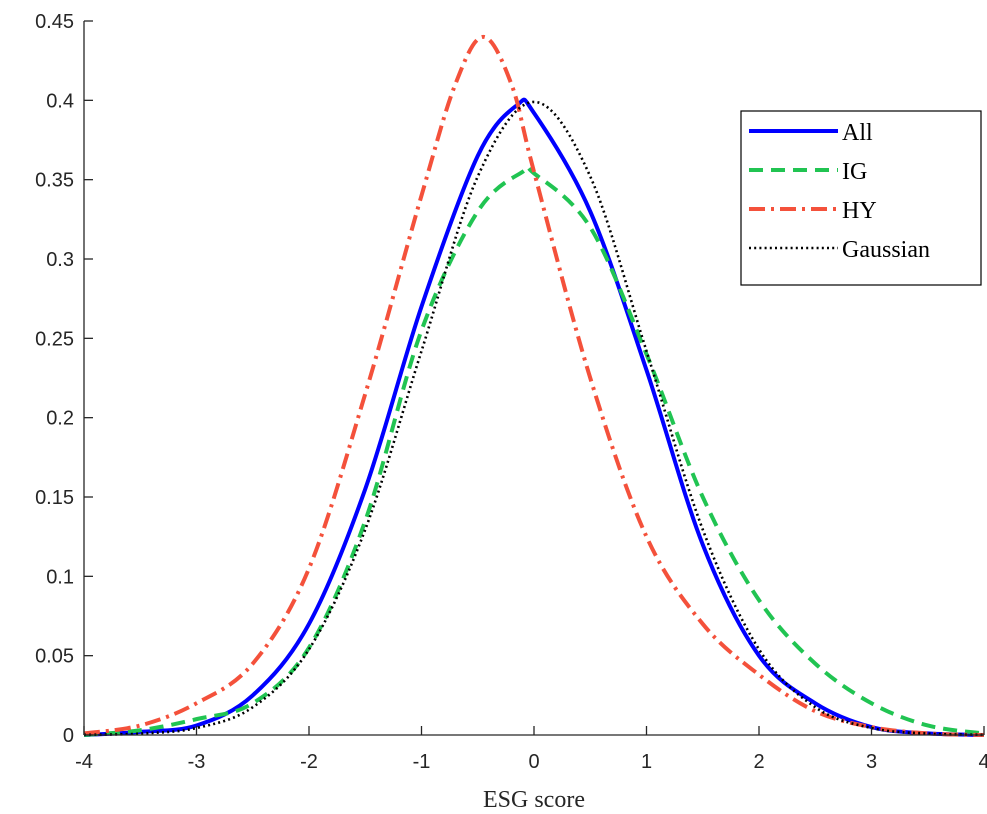 This screenshot has height=814, width=987. What do you see at coordinates (197, 762) in the screenshot?
I see `x-tick-label: -3` at bounding box center [197, 762].